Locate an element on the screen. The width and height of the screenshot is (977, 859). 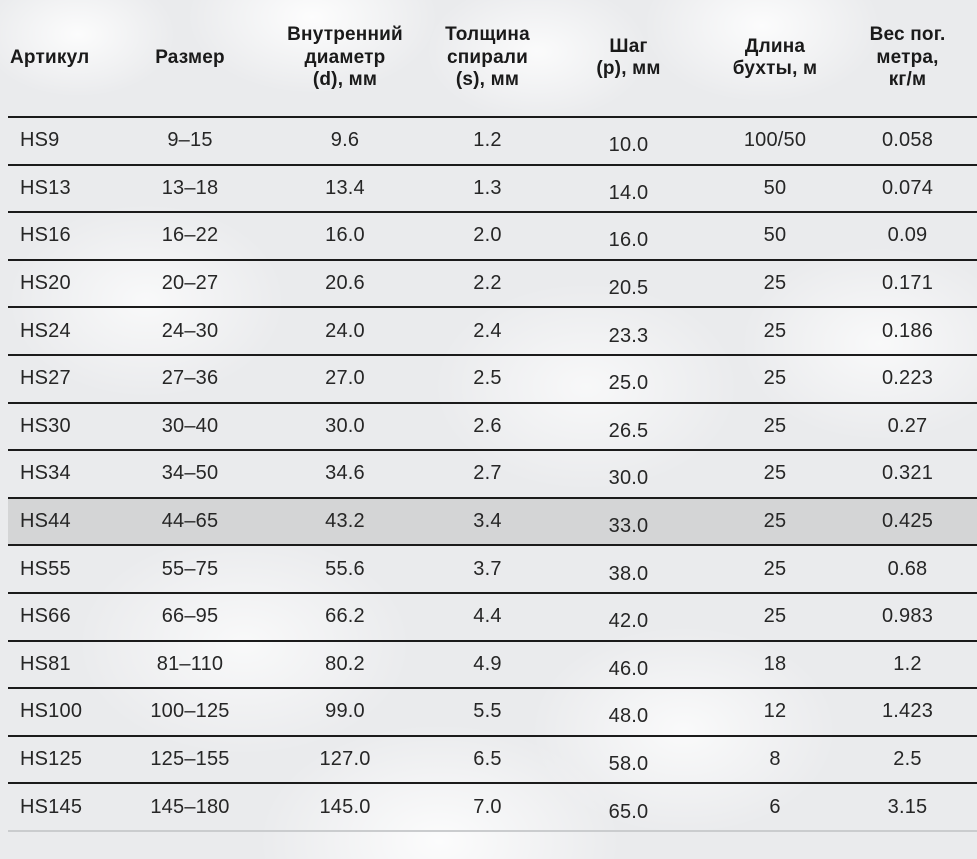
table-cell-coil_length: 6 is located at coordinates (775, 806).